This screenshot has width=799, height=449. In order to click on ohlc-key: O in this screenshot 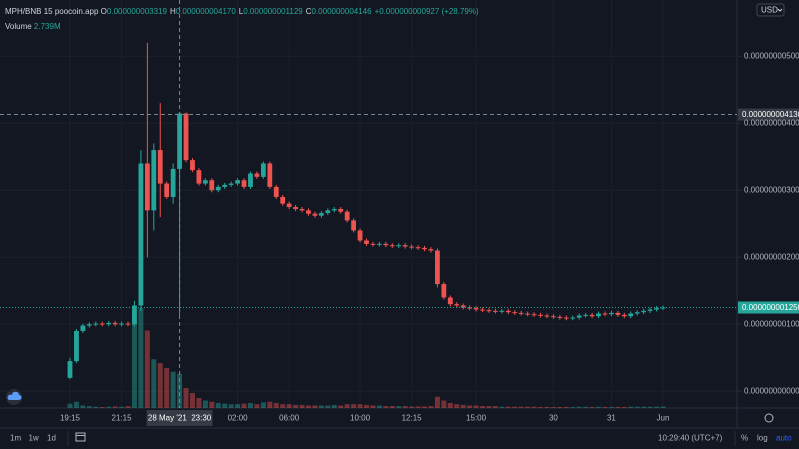, I will do `click(103, 11)`.